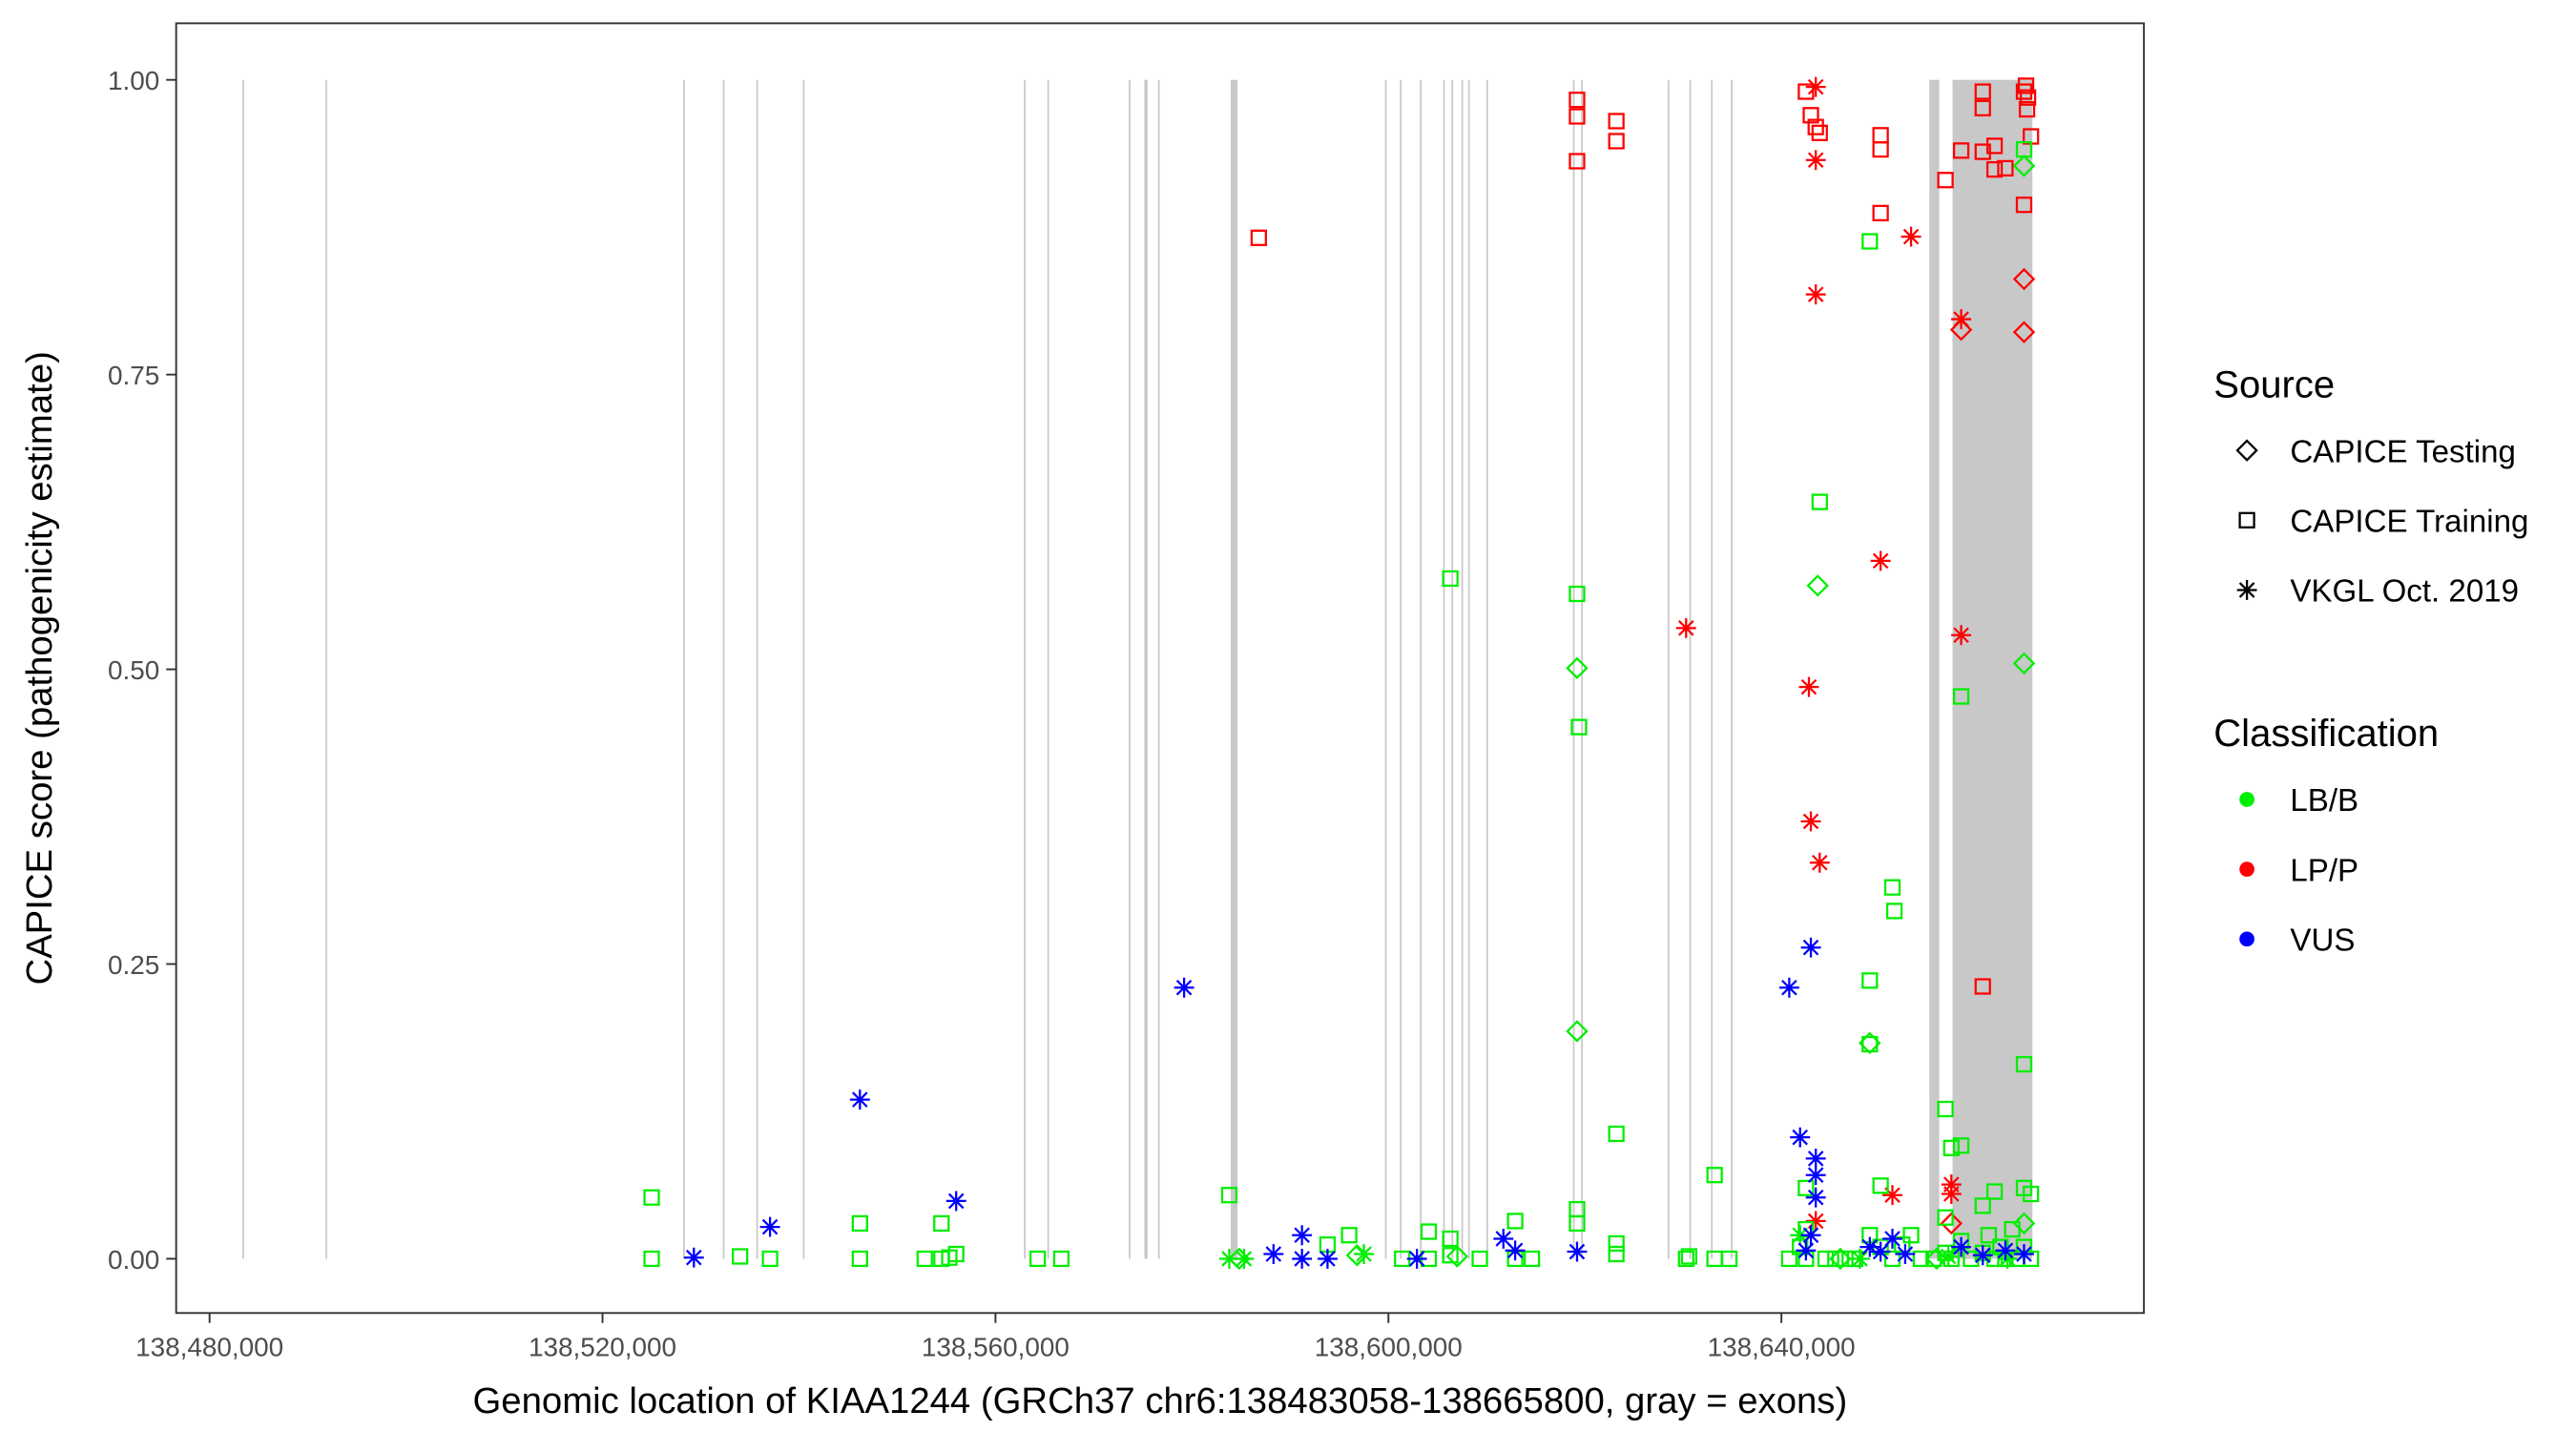  What do you see at coordinates (133, 80) in the screenshot?
I see `y-tick-label: 1.00` at bounding box center [133, 80].